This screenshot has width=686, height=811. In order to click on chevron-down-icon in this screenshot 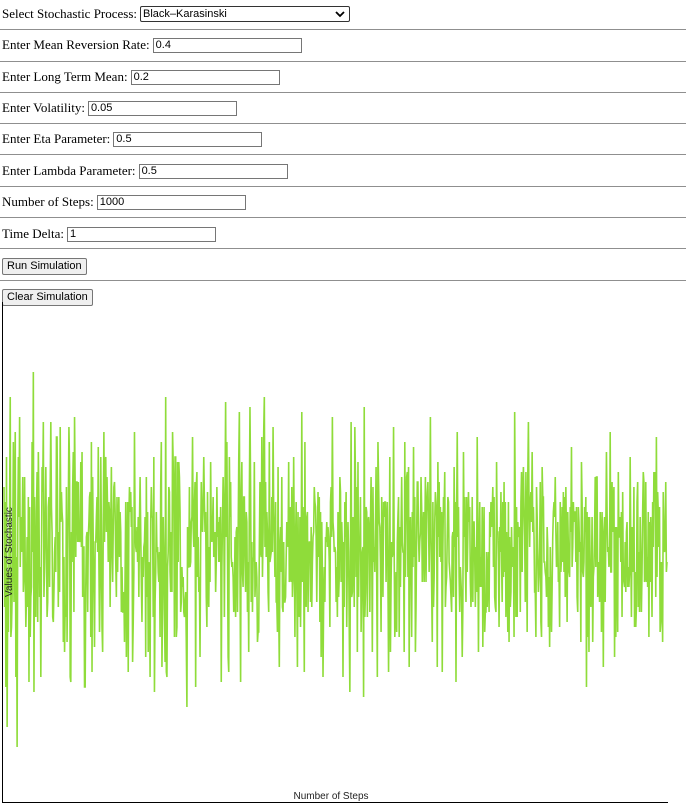, I will do `click(340, 14)`.